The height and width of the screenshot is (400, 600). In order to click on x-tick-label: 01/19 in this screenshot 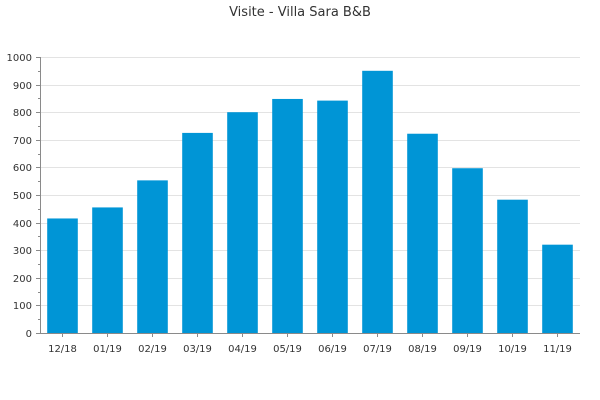, I will do `click(107, 349)`.